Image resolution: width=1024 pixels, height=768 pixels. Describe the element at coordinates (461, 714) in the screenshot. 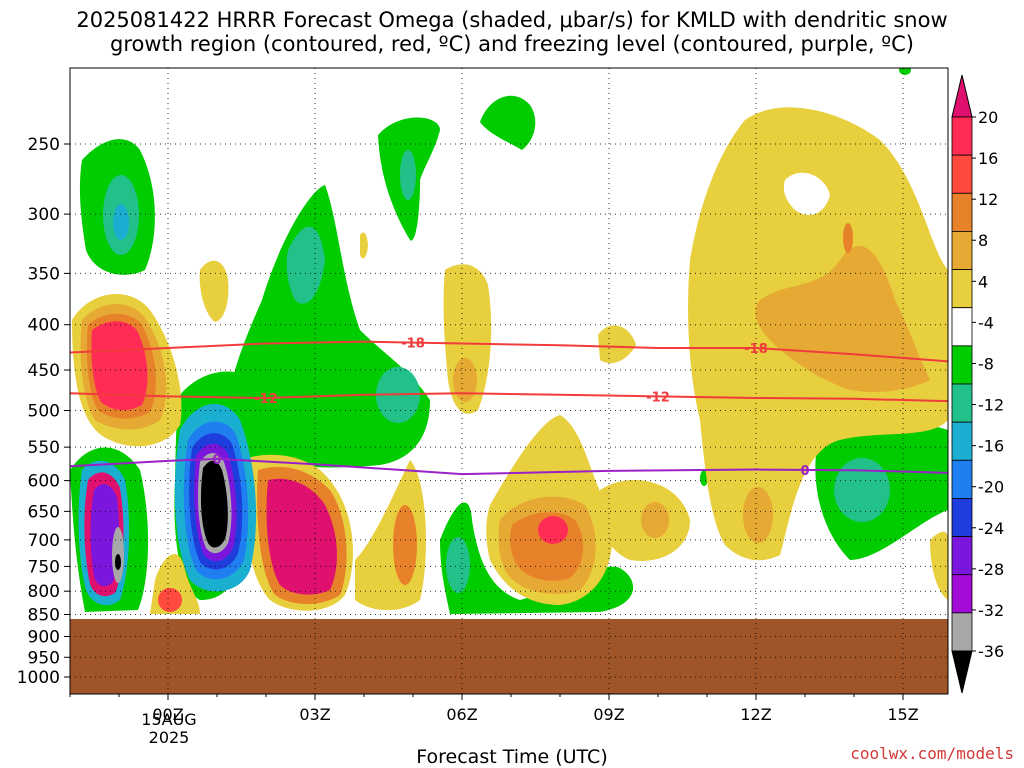

I see `x-tick-label: 06Z` at that location.